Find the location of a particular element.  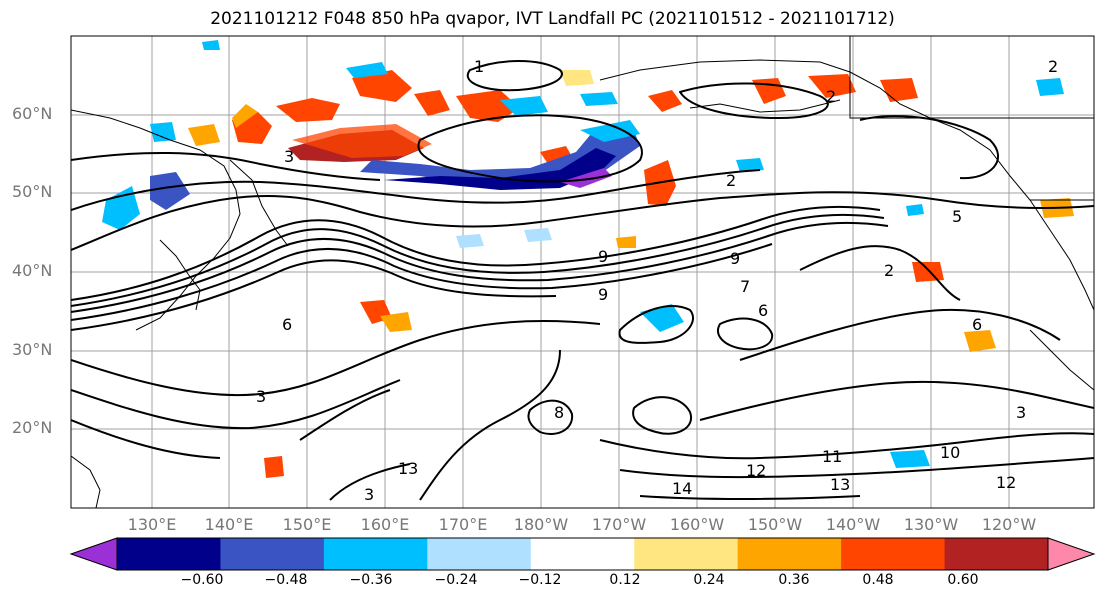

colorbar-tick-label: 0.24 is located at coordinates (709, 580).